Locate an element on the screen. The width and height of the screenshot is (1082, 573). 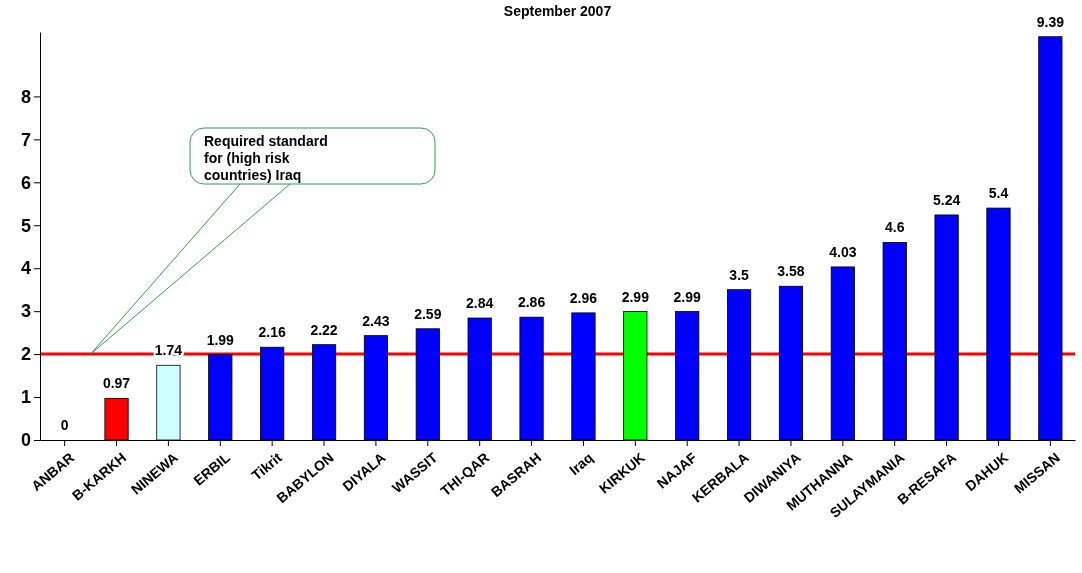
data-label: 1.99 is located at coordinates (220, 339).